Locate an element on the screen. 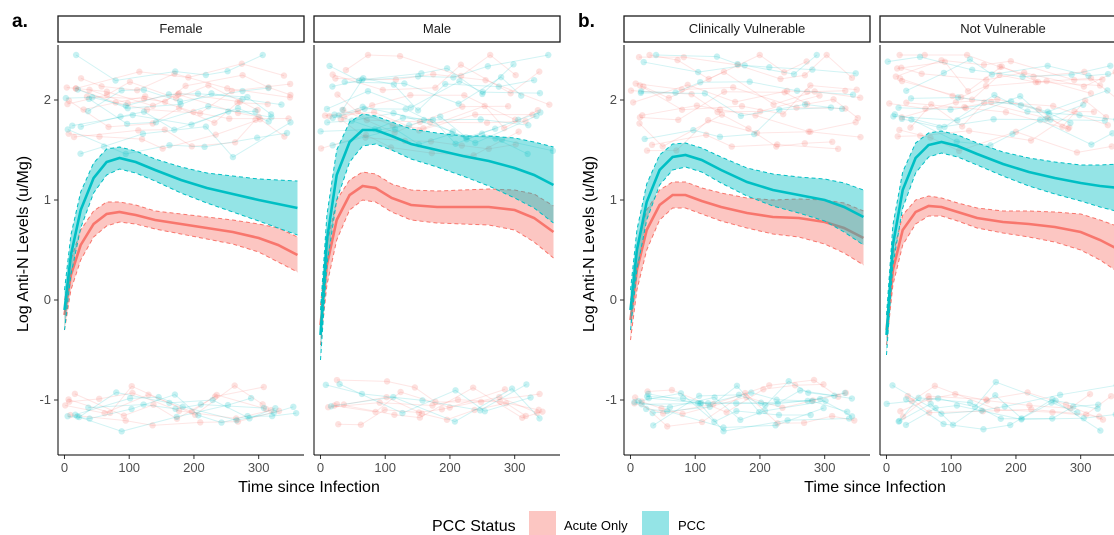 This screenshot has height=535, width=1114. ci-band-pcc is located at coordinates (1000, 243).